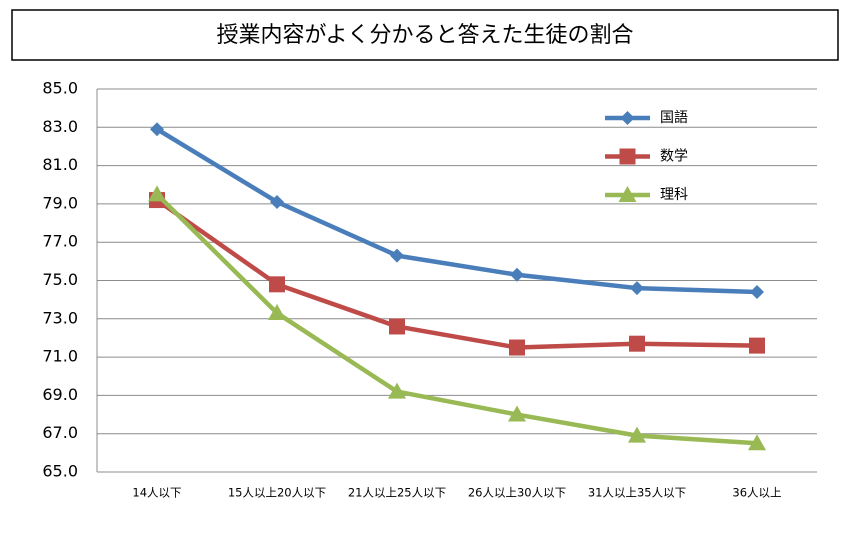 This screenshot has height=533, width=855. I want to click on legend-label: 国語, so click(674, 118).